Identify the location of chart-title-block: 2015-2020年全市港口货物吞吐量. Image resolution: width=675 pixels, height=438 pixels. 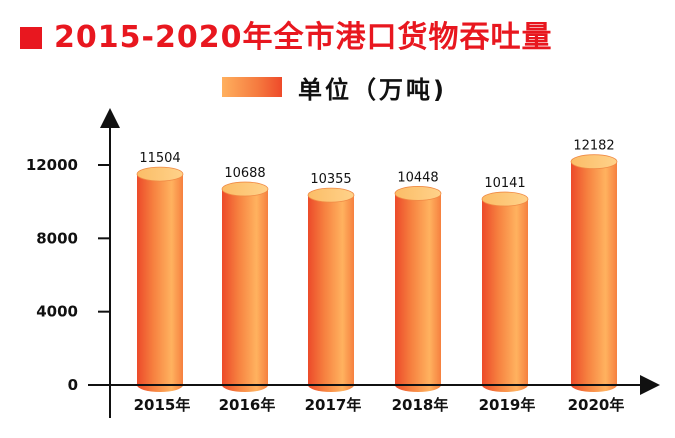
(286, 38).